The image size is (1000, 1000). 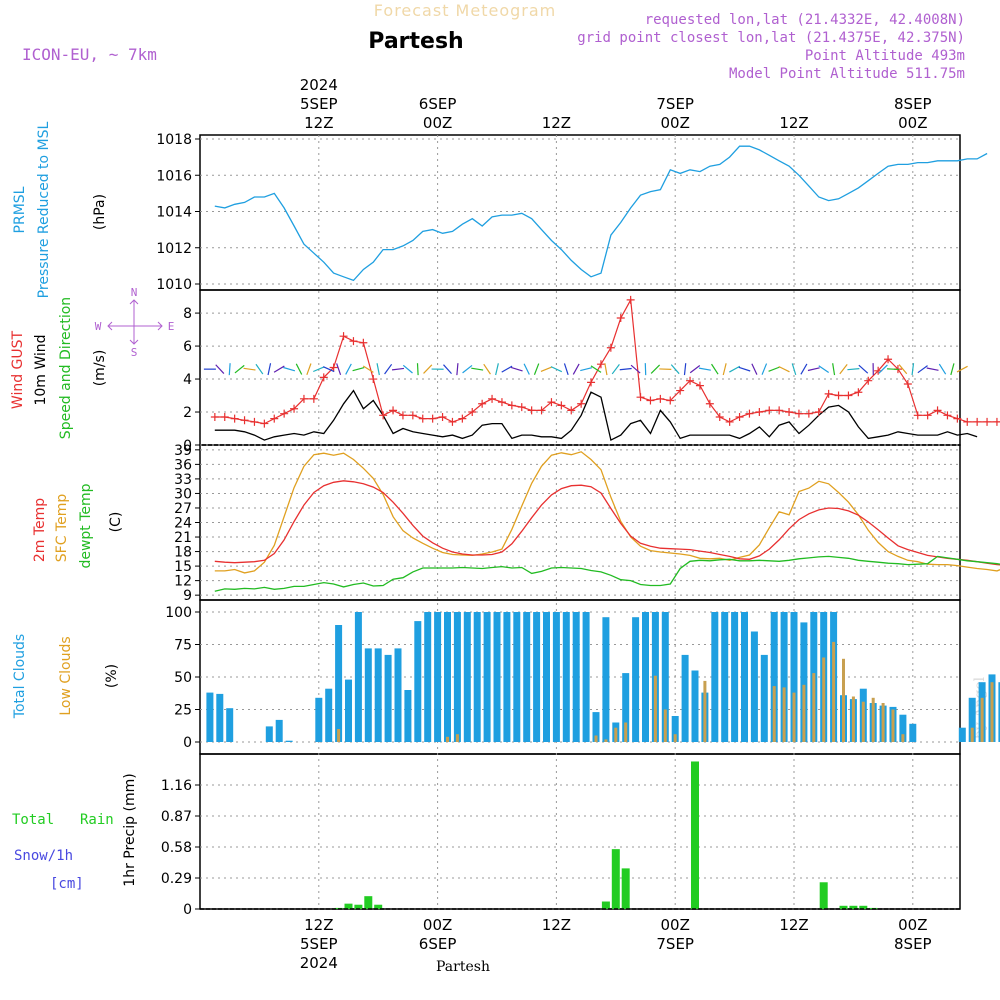 I want to click on y-tick-label: 1010, so click(x=174, y=285).